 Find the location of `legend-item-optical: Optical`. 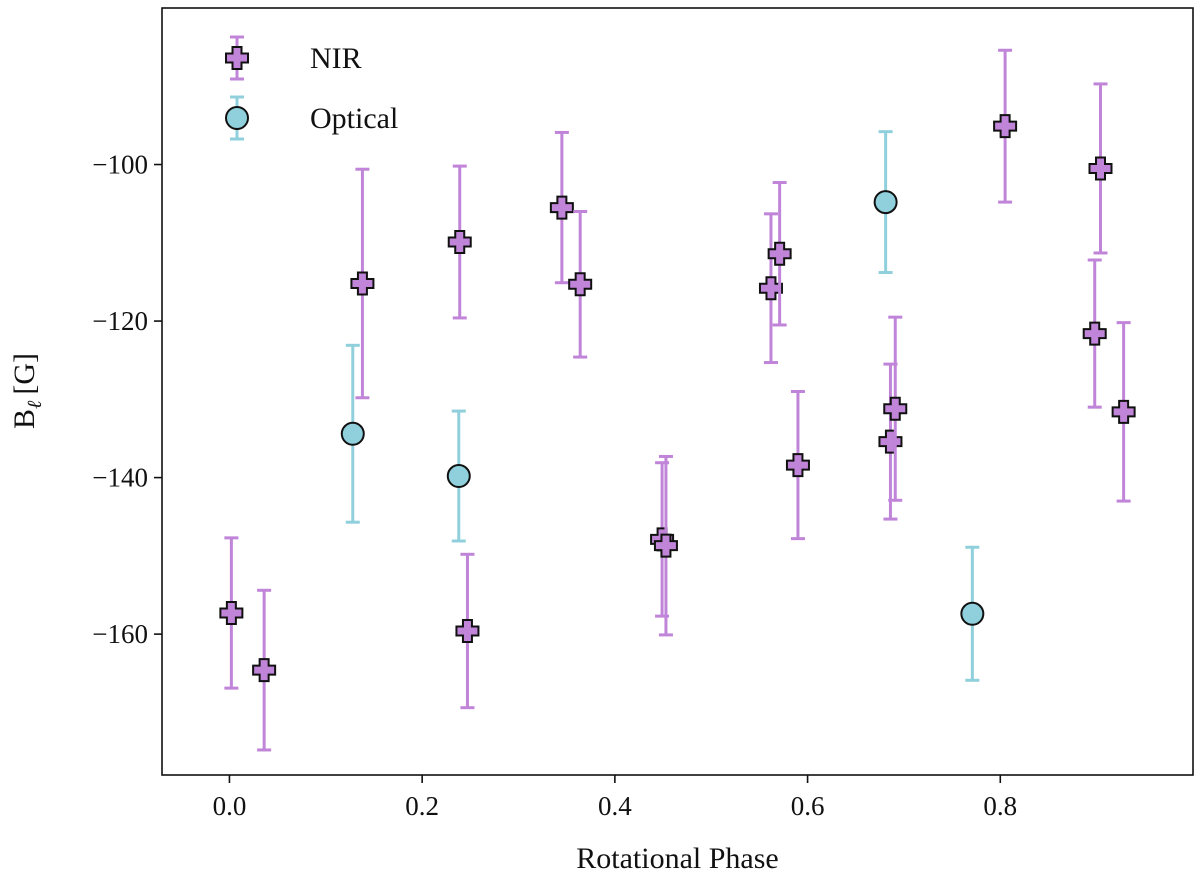

legend-item-optical: Optical is located at coordinates (311, 118).